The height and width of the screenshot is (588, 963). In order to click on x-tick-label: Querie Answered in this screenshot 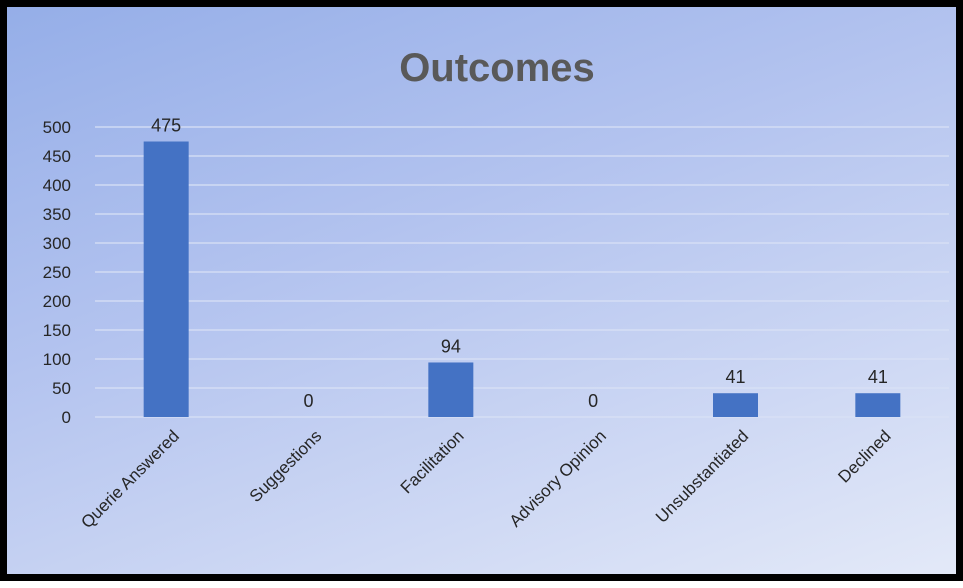, I will do `click(130, 479)`.